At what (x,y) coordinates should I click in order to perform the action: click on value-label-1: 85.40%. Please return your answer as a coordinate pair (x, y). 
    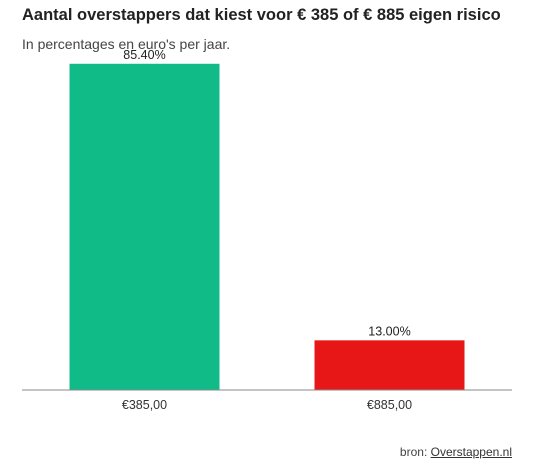
    Looking at the image, I should click on (144, 55).